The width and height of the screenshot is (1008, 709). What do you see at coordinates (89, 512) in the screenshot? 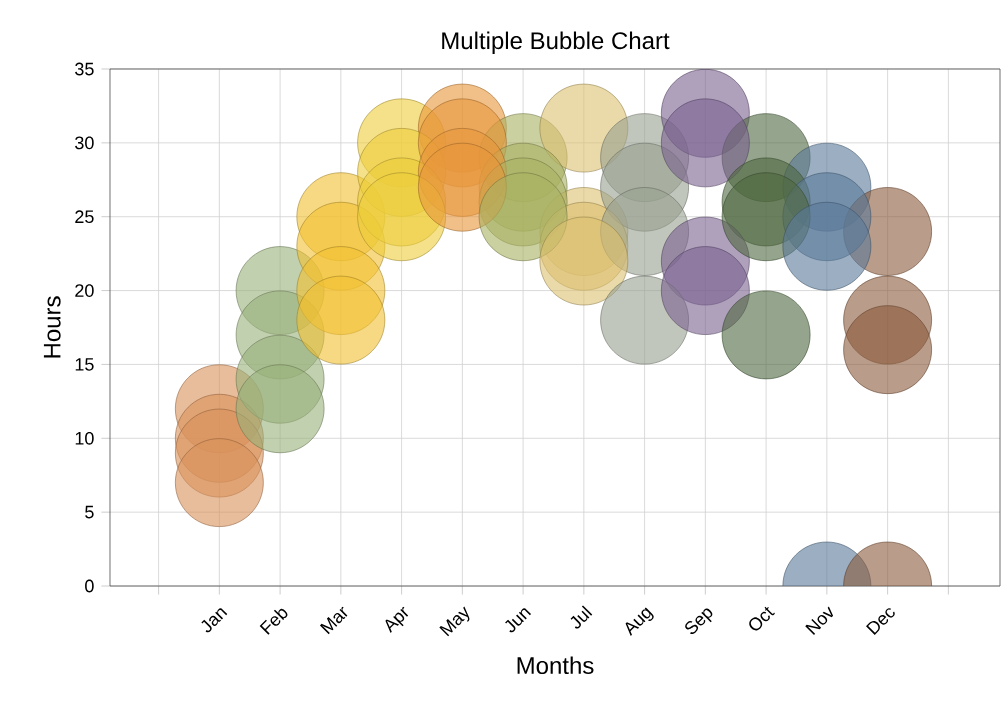
I see `y-tick-label: 5` at bounding box center [89, 512].